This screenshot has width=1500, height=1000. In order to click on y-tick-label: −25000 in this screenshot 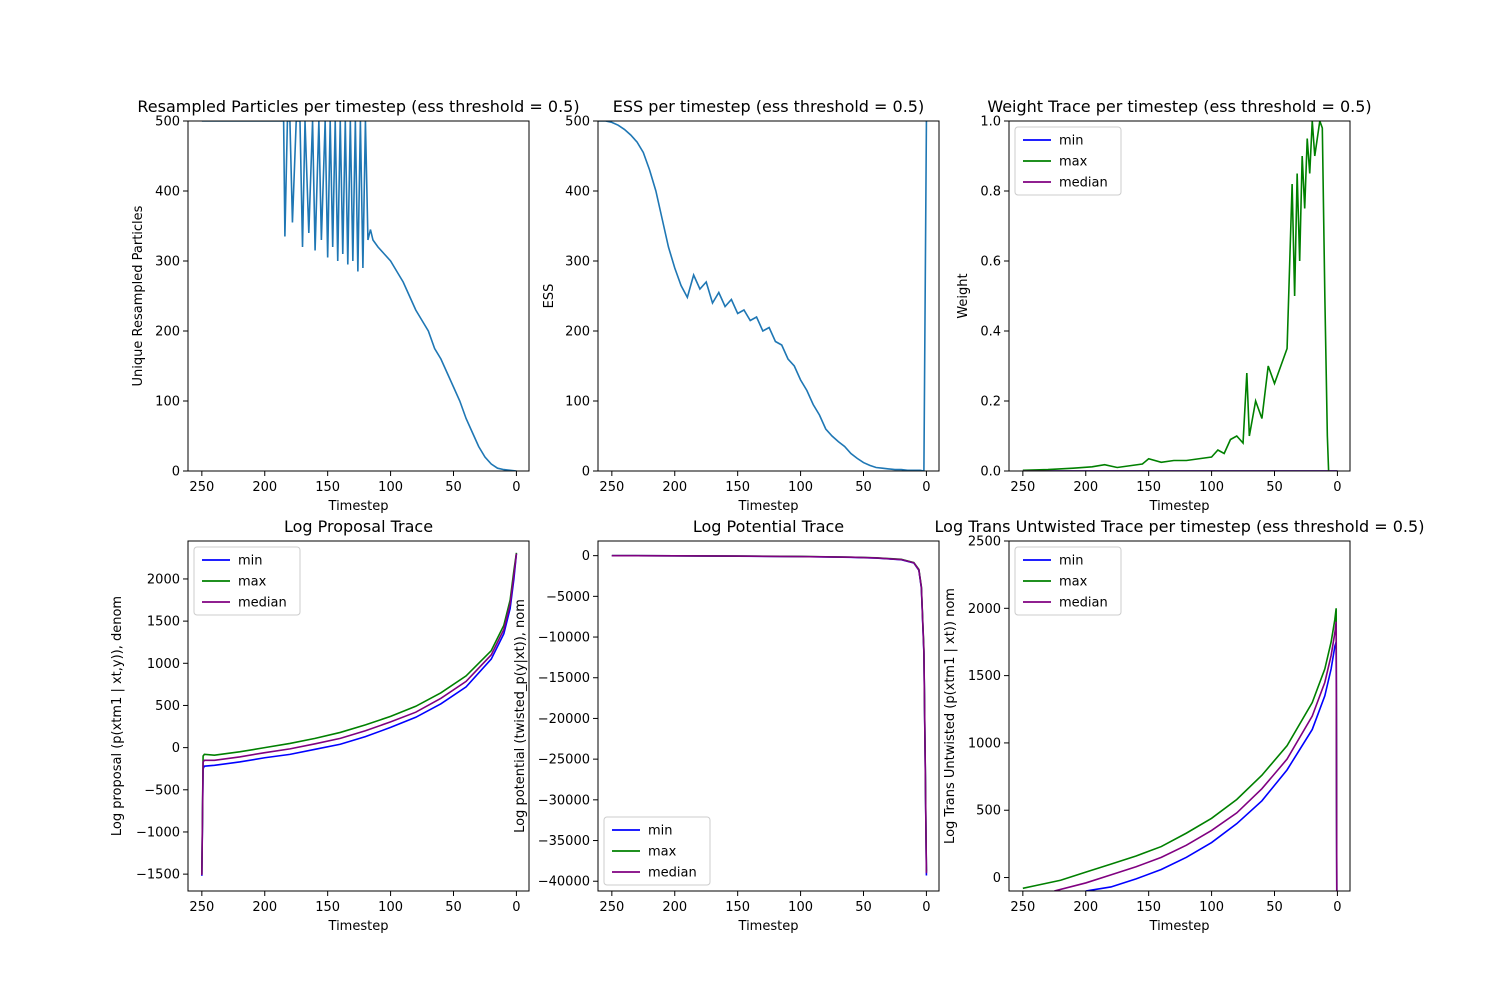, I will do `click(564, 760)`.